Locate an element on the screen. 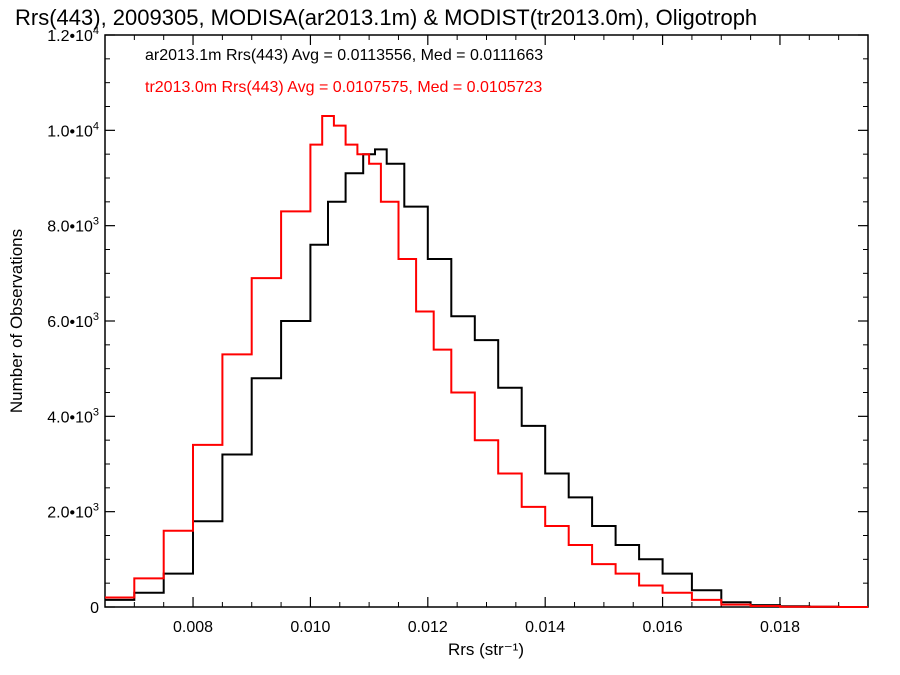  y-tick-mantissa: 2.0•10 is located at coordinates (70, 513).